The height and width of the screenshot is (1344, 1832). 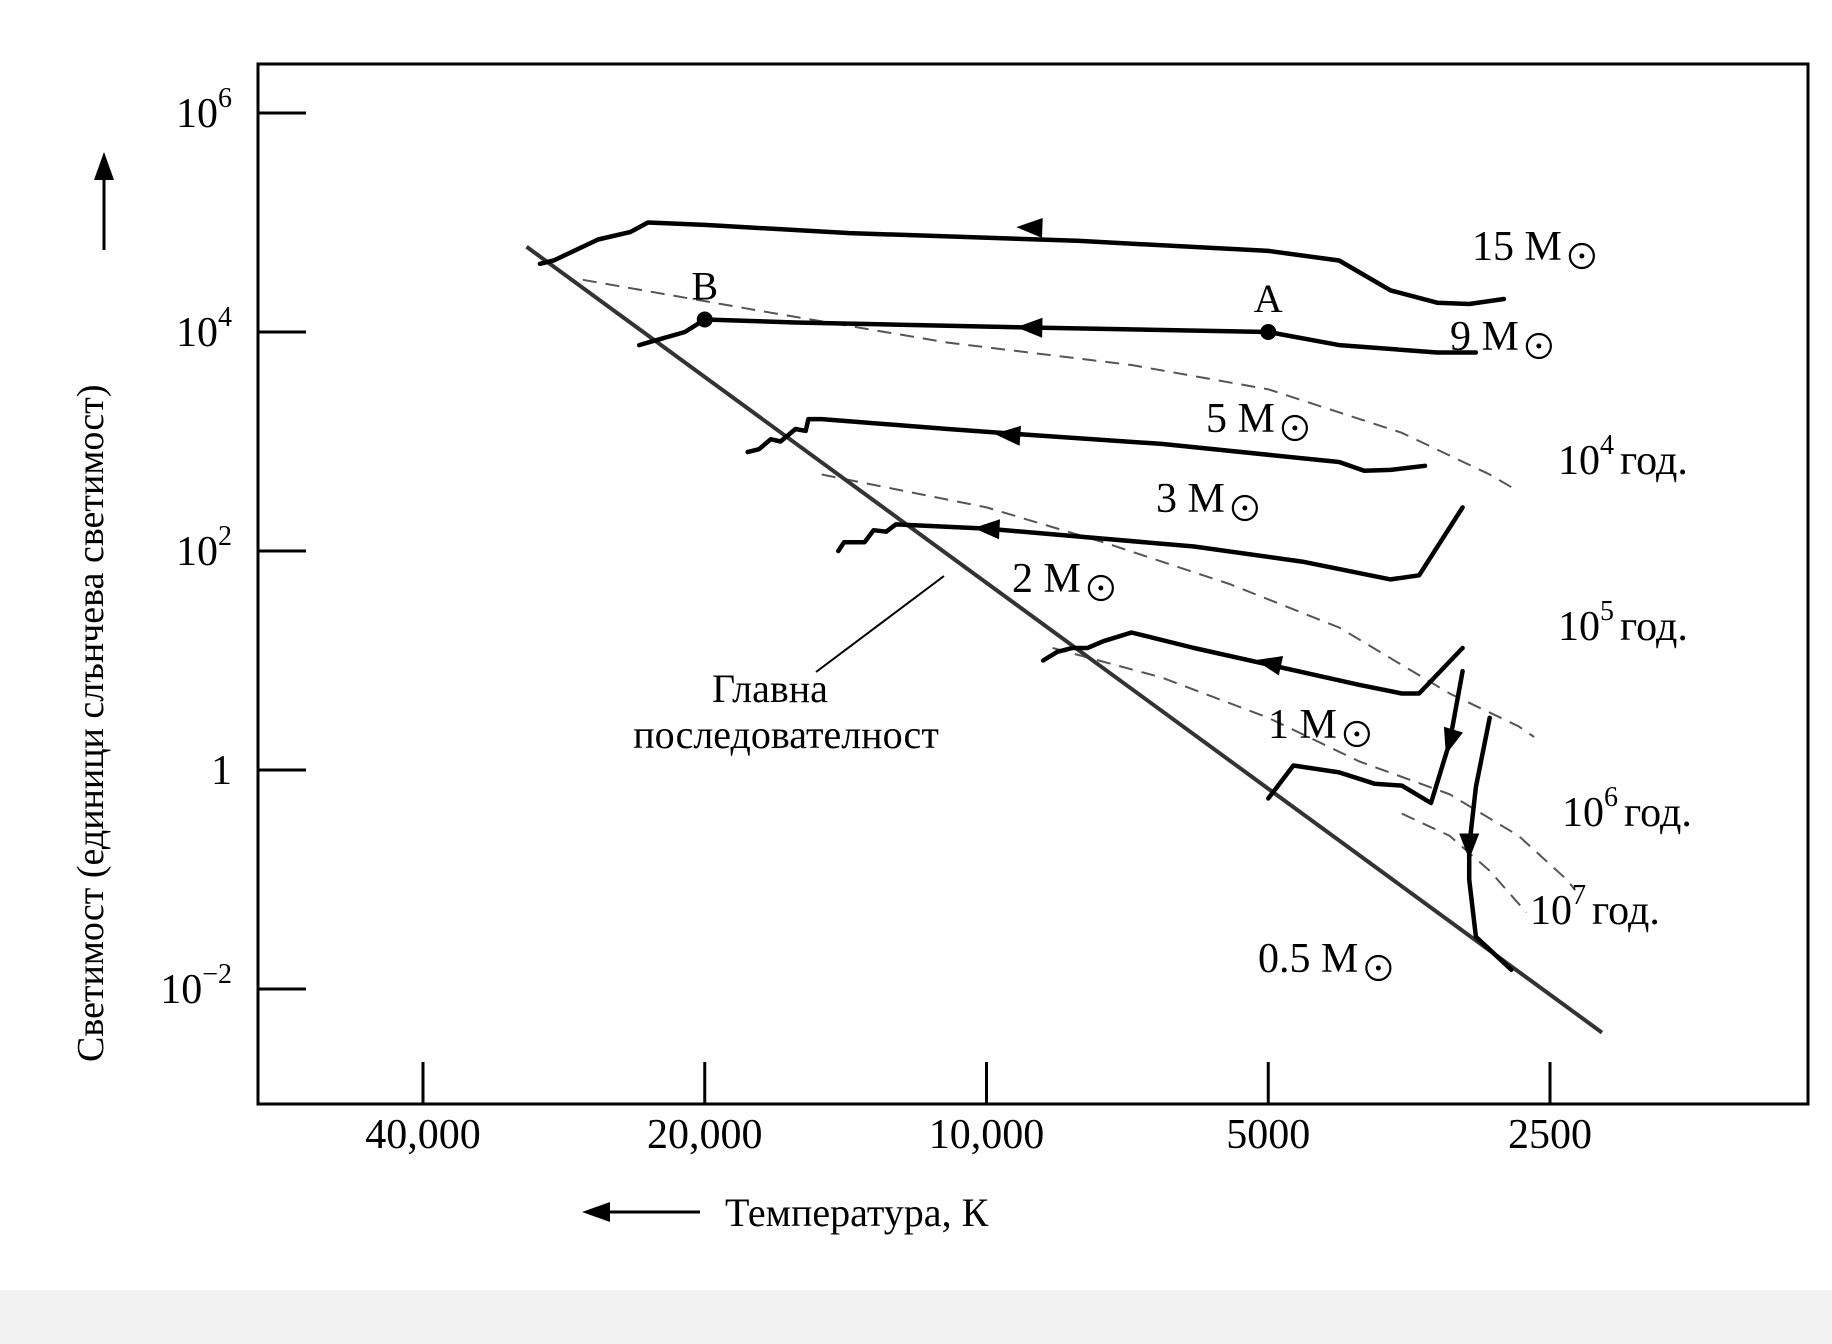 What do you see at coordinates (786, 734) in the screenshot?
I see `main-sequence-label-line2: последователност` at bounding box center [786, 734].